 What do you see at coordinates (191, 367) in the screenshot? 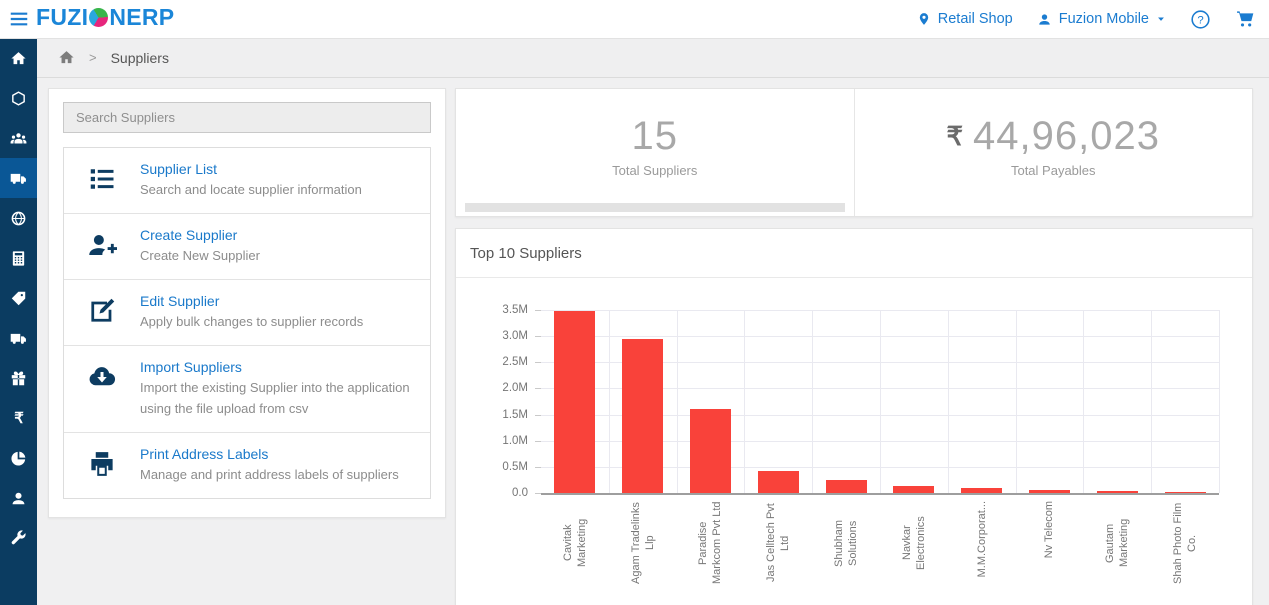
I see `menu-item-title: Import Suppliers` at bounding box center [191, 367].